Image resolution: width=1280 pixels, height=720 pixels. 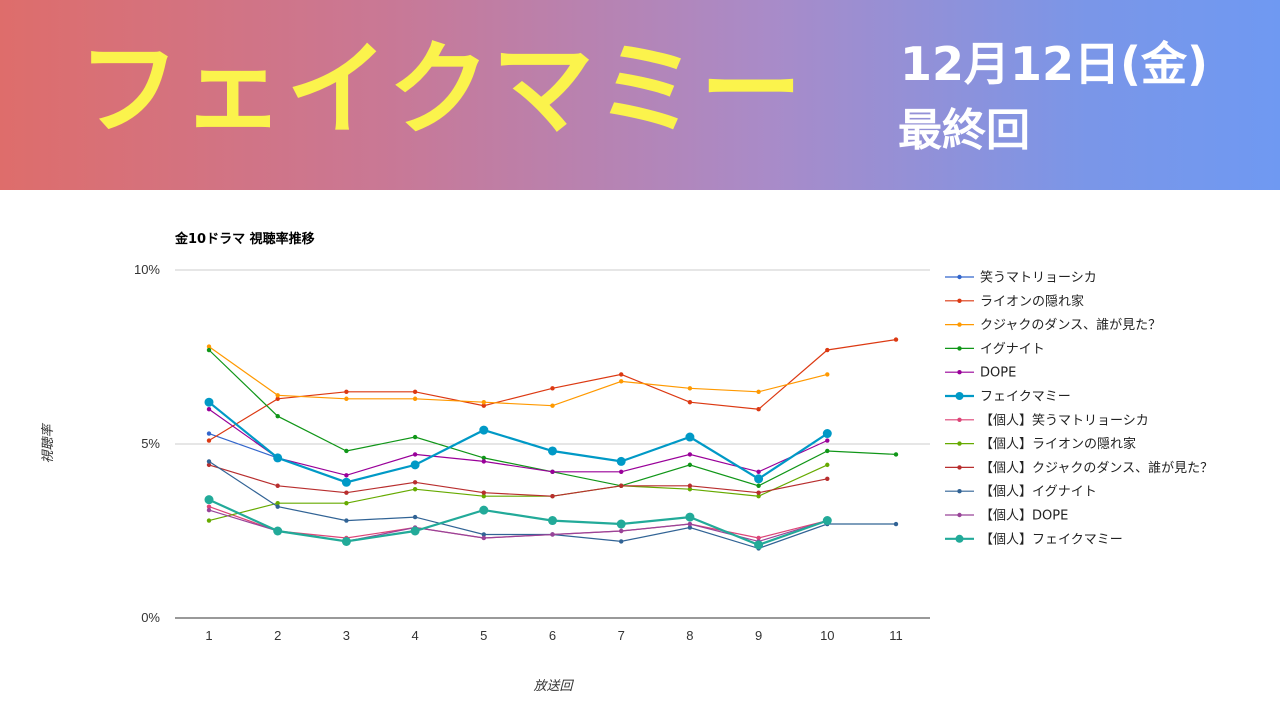 What do you see at coordinates (48, 443) in the screenshot?
I see `y-axis-title: 視聴率` at bounding box center [48, 443].